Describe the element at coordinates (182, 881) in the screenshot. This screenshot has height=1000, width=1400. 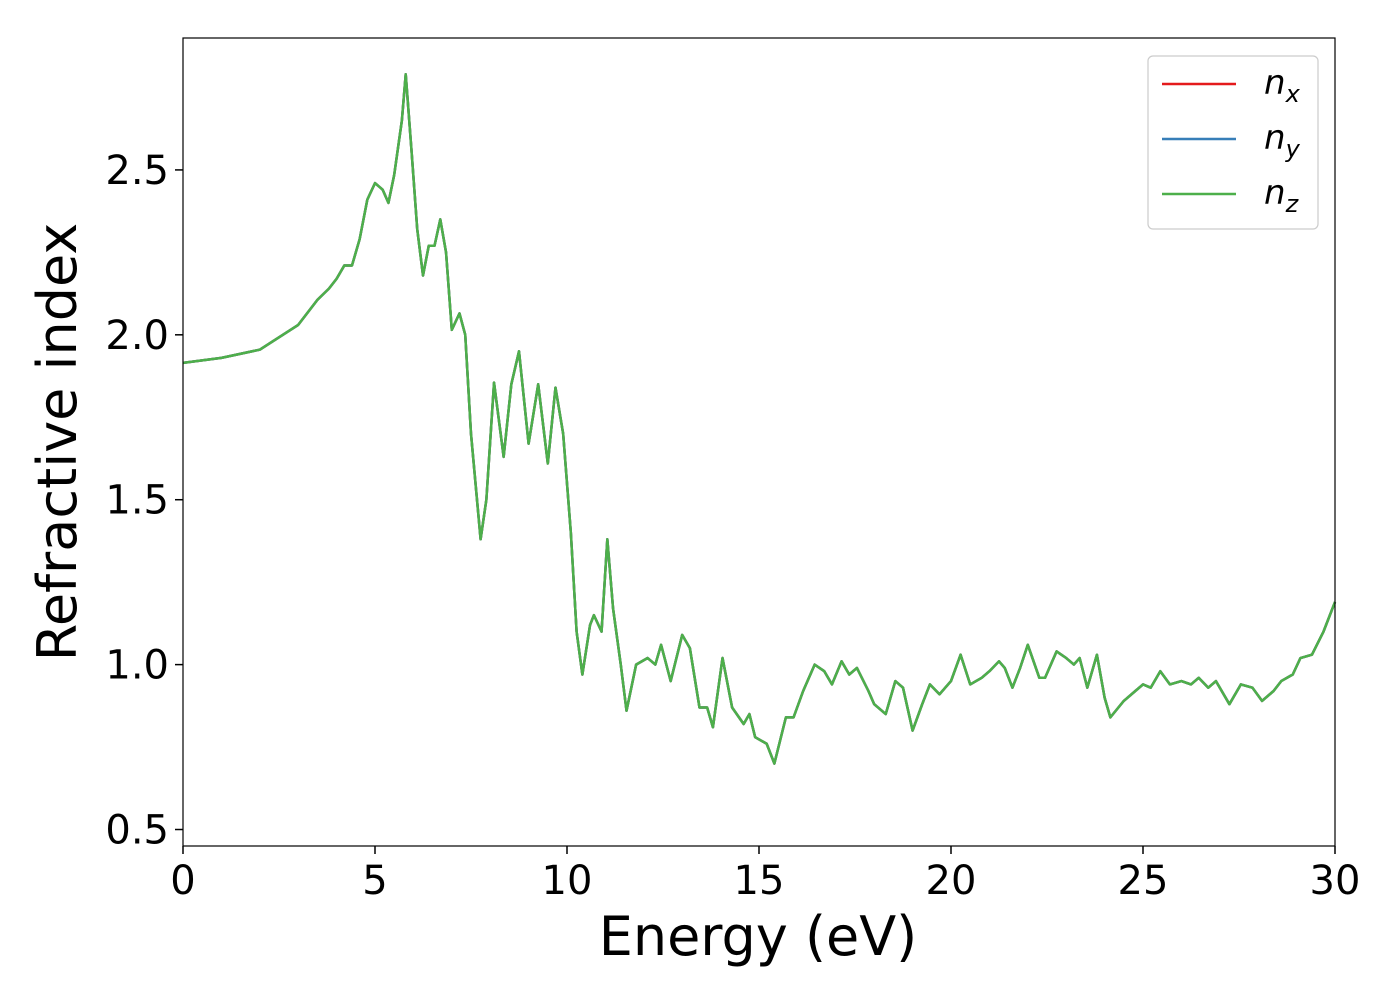
I see `x-tick-label: 0` at that location.